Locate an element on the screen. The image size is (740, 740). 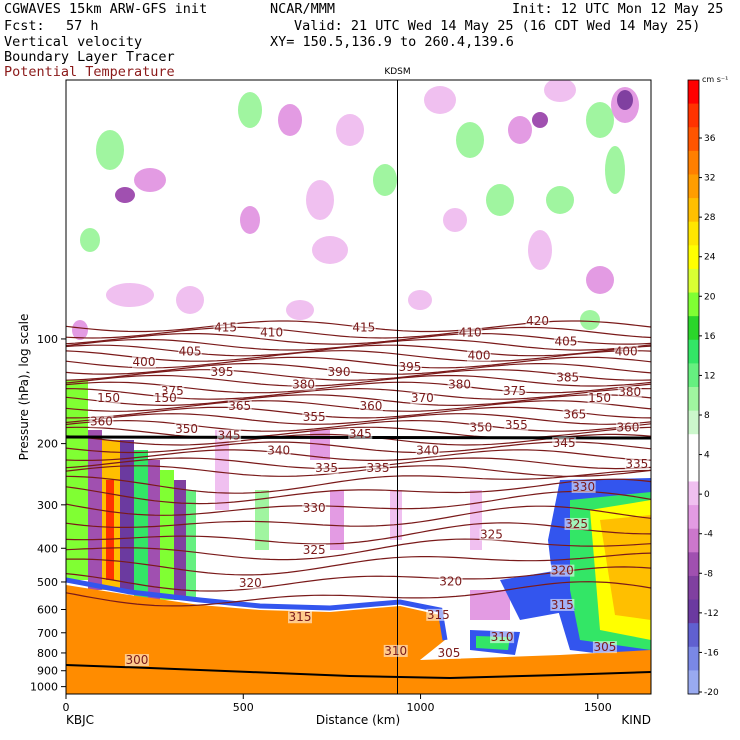
endpoint-left: KBJC is located at coordinates (80, 720).